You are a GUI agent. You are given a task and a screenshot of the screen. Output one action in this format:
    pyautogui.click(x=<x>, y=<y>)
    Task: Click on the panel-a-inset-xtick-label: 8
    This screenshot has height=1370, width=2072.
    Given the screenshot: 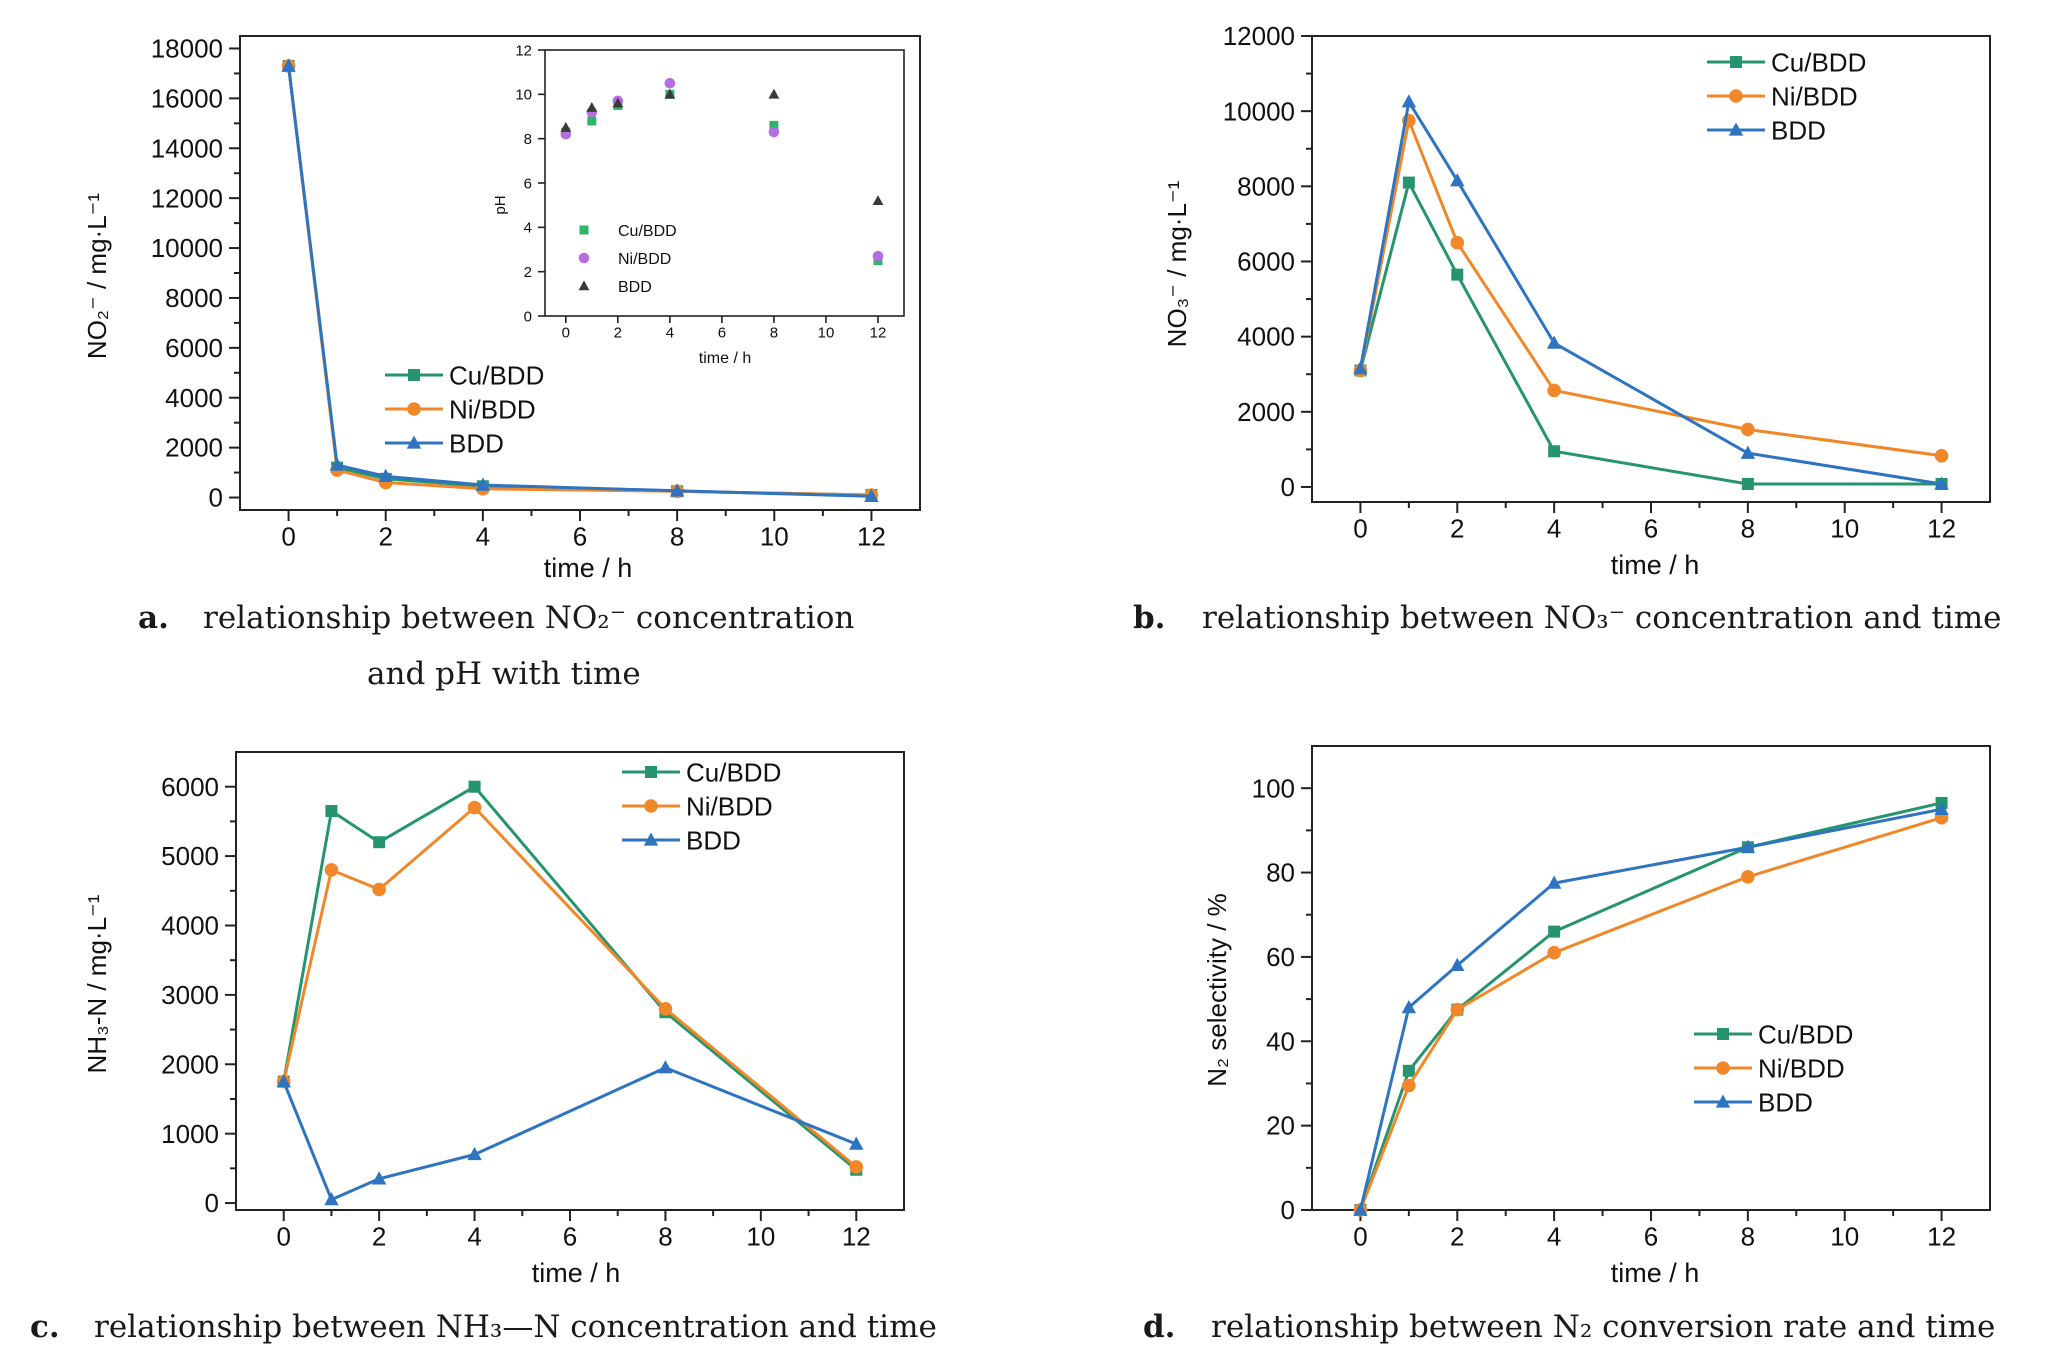 What is the action you would take?
    pyautogui.click(x=774, y=332)
    